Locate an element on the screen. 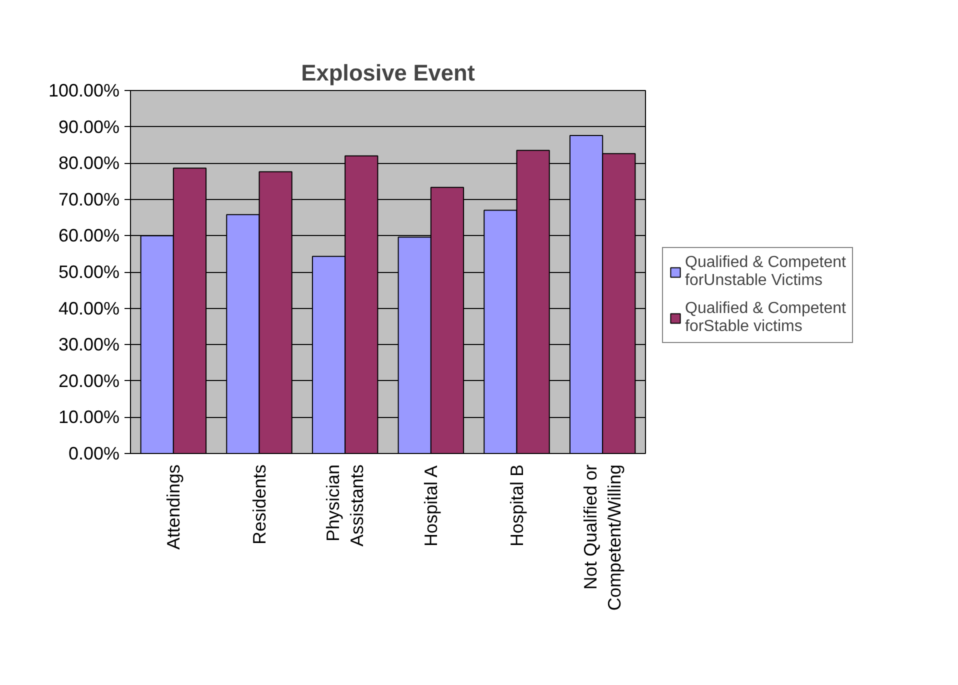  y-tick-label: 30.00% is located at coordinates (89, 344).